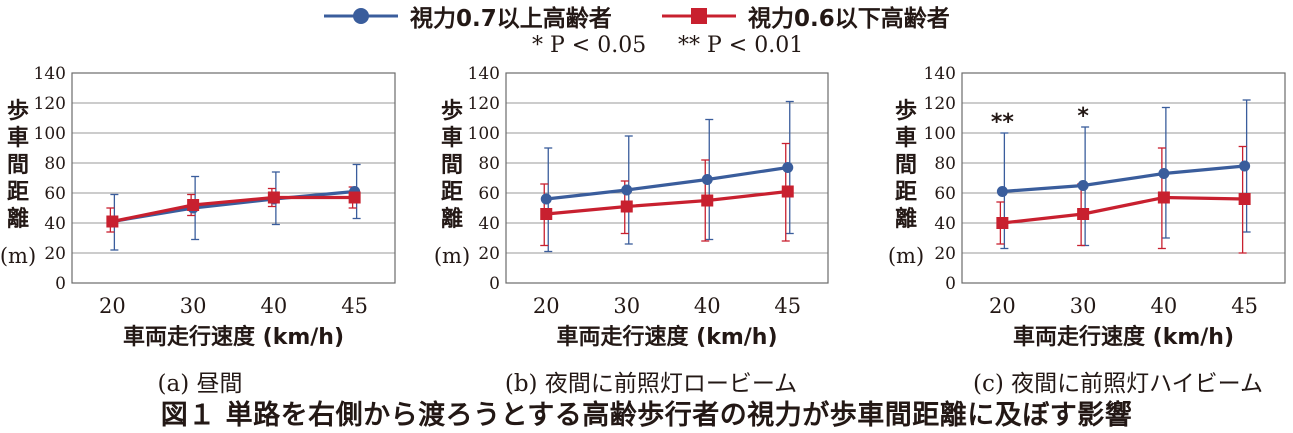 This screenshot has width=1293, height=433. What do you see at coordinates (699, 16) in the screenshot?
I see `legend-marker-series2-icon` at bounding box center [699, 16].